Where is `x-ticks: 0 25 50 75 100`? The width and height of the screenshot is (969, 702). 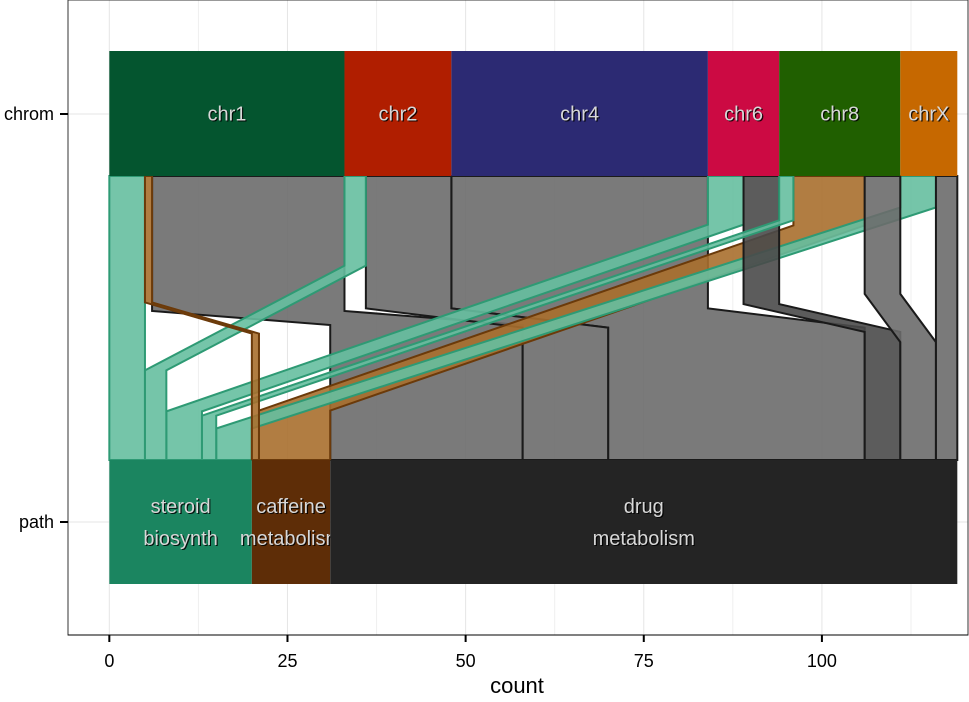 x-ticks: 0 25 50 75 100 is located at coordinates (470, 653).